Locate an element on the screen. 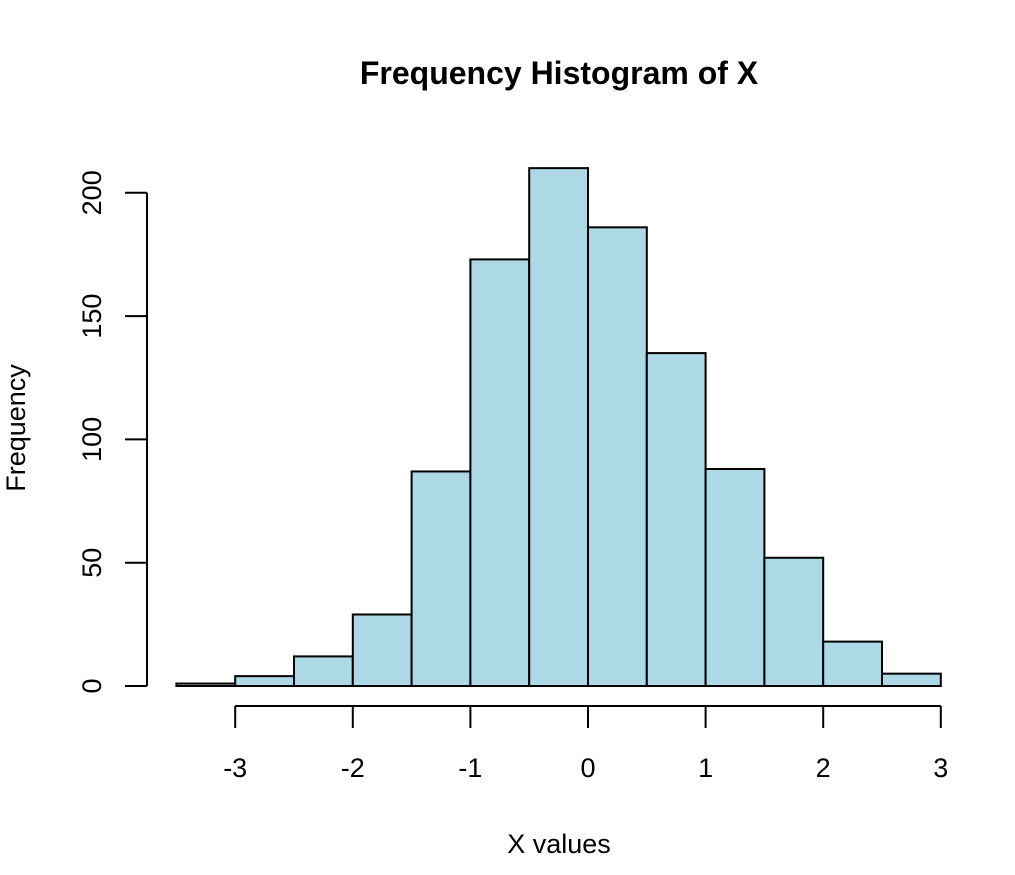 This screenshot has width=1015, height=875. x-tick-label: 2 is located at coordinates (823, 768).